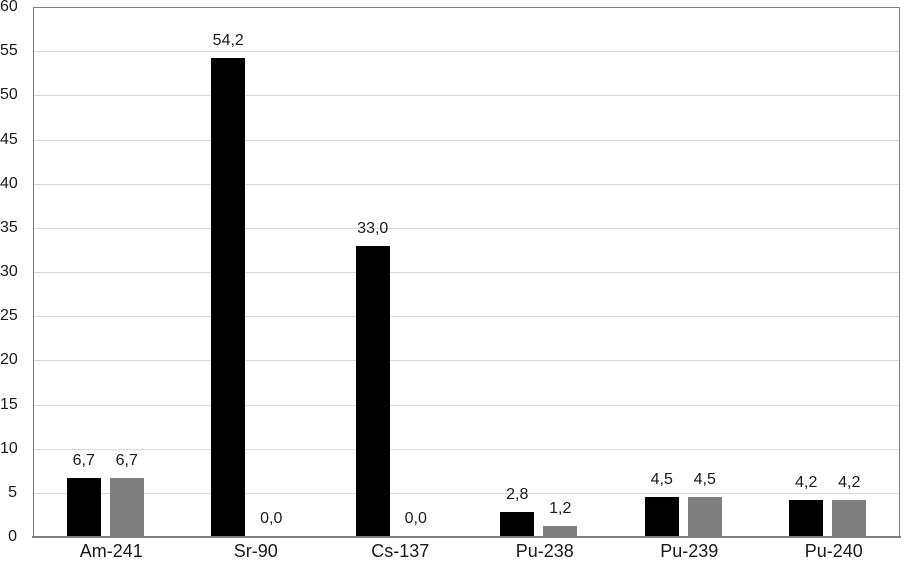 Image resolution: width=904 pixels, height=565 pixels. Describe the element at coordinates (9, 183) in the screenshot. I see `y-tick-label: 40` at that location.